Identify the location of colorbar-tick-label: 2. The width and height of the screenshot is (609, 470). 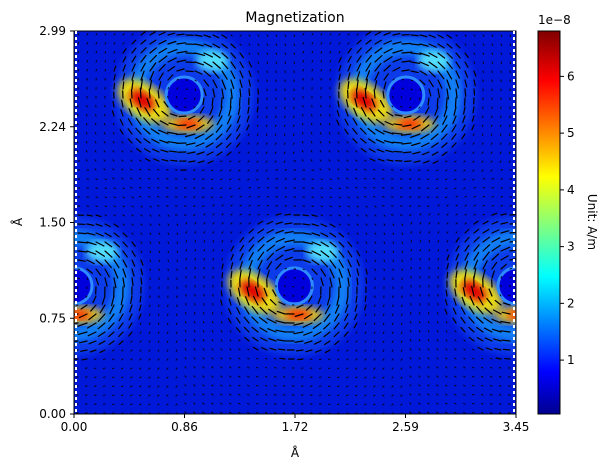
(571, 303).